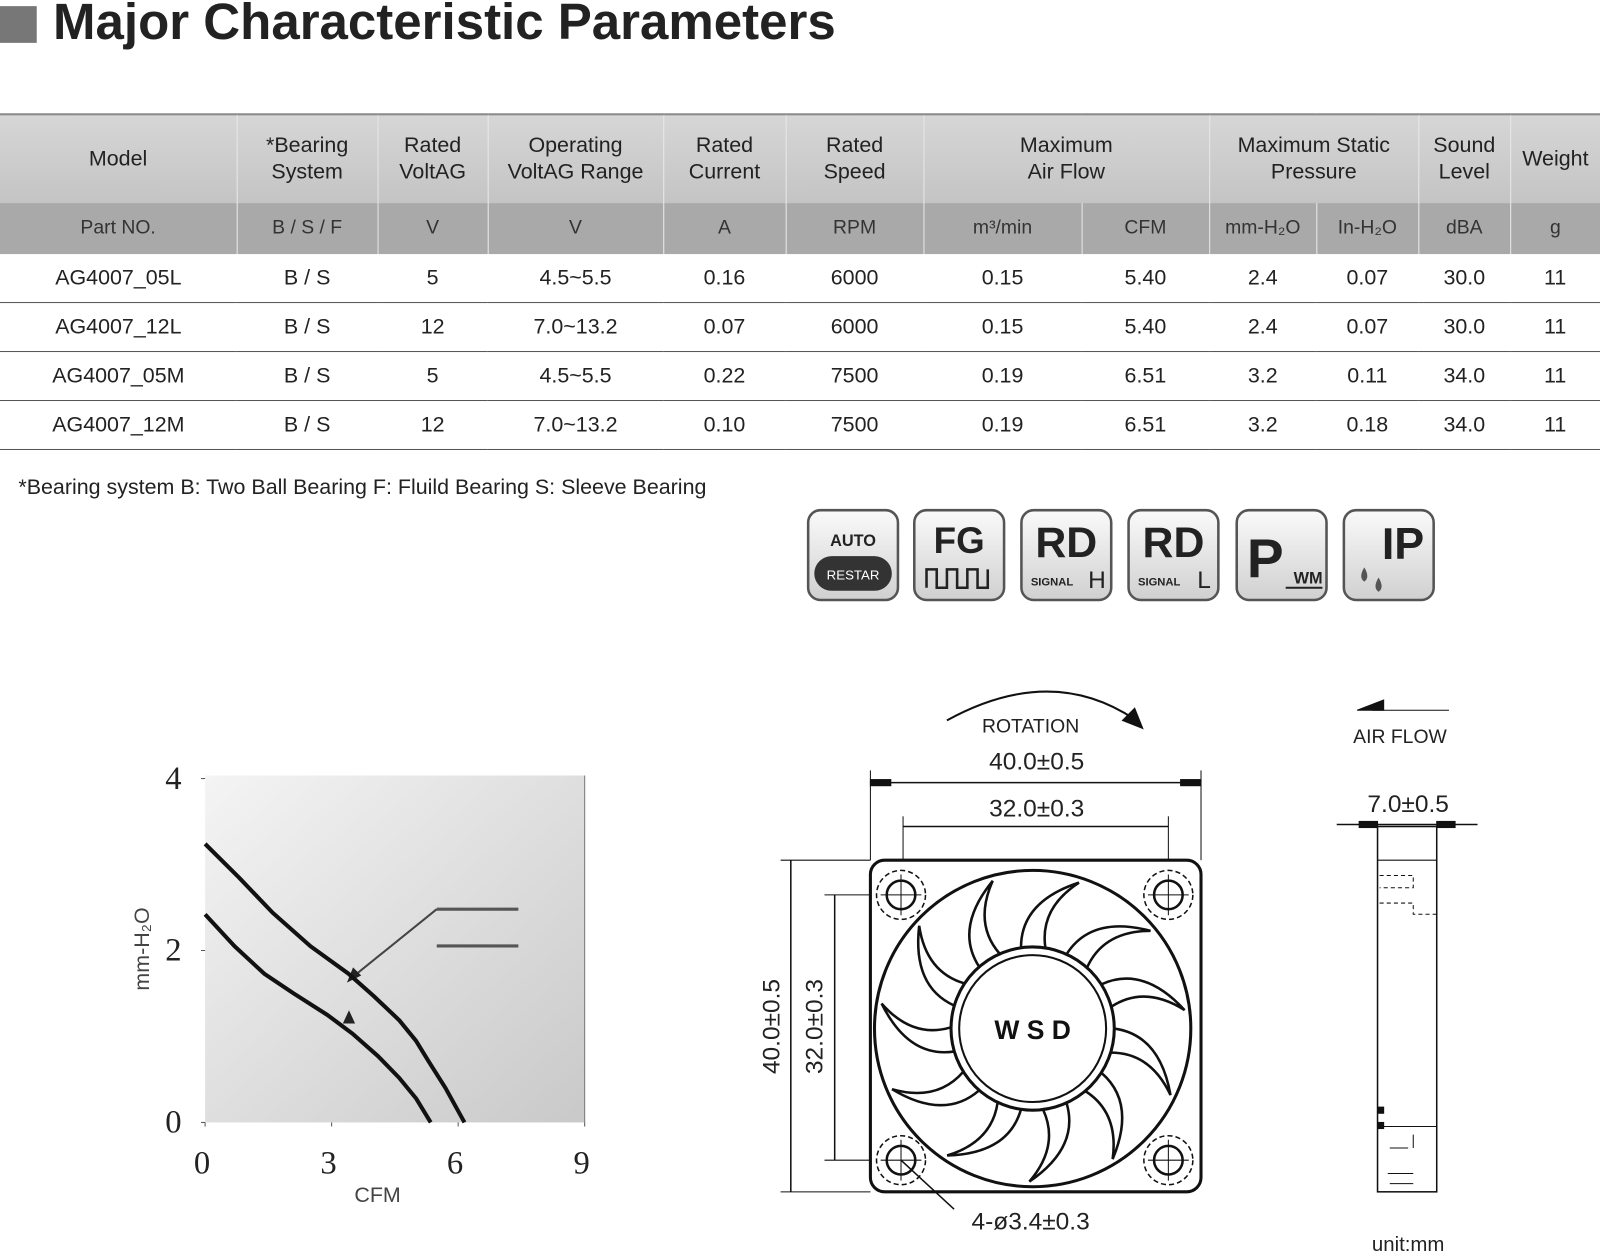  Describe the element at coordinates (1168, 1160) in the screenshot. I see `hole-center` at that location.